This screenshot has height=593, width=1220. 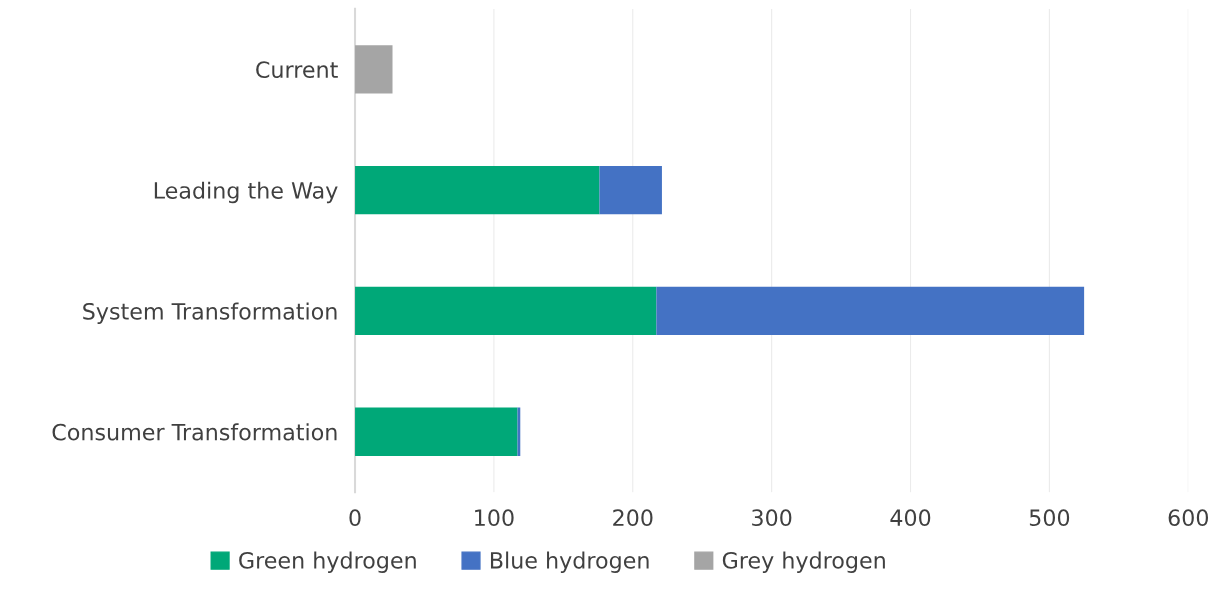 What do you see at coordinates (210, 313) in the screenshot?
I see `y-tick-label: System Transformation` at bounding box center [210, 313].